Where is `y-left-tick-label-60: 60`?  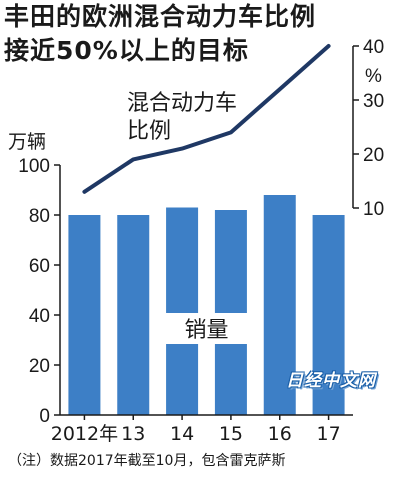 y-left-tick-label-60: 60 is located at coordinates (39, 266).